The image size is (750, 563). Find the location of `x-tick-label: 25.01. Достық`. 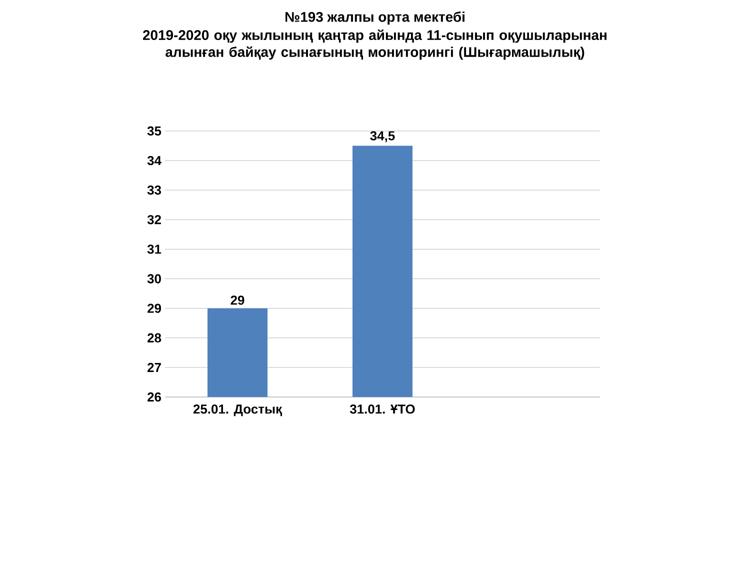

x-tick-label: 25.01. Достық is located at coordinates (237, 410).